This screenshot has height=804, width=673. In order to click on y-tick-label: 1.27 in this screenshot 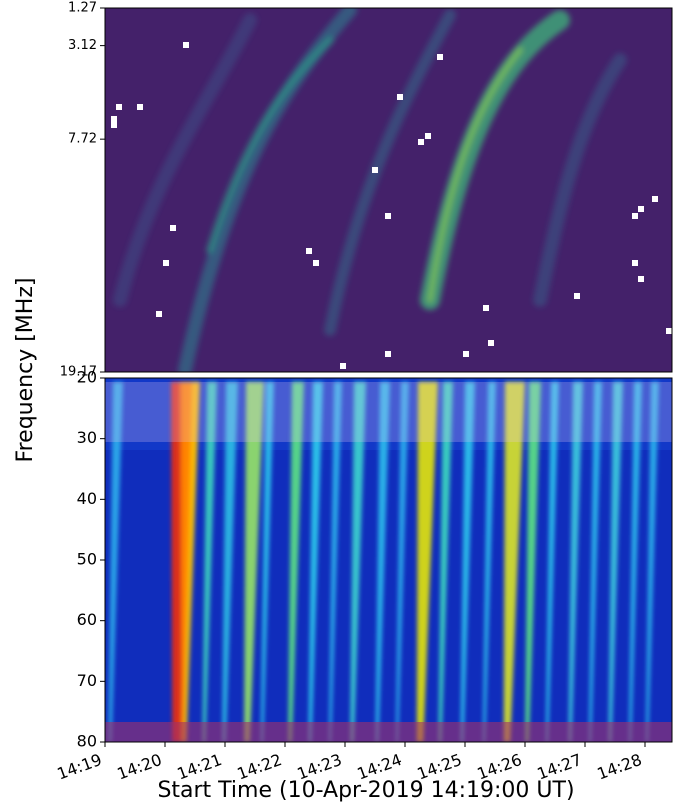, I will do `click(82, 8)`.